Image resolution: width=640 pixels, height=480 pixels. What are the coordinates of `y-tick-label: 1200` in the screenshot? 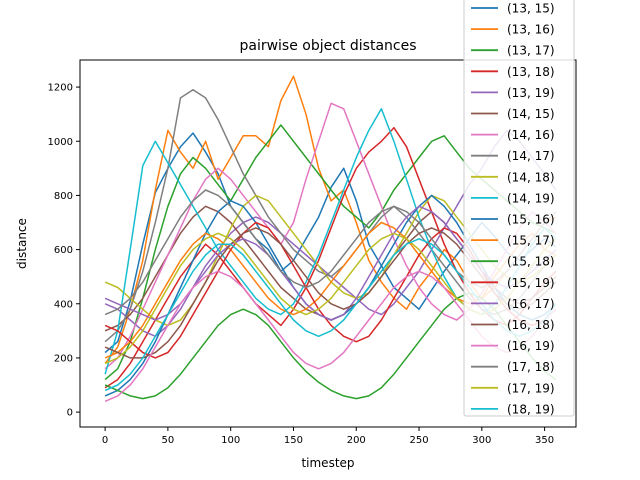 It's located at (60, 88).